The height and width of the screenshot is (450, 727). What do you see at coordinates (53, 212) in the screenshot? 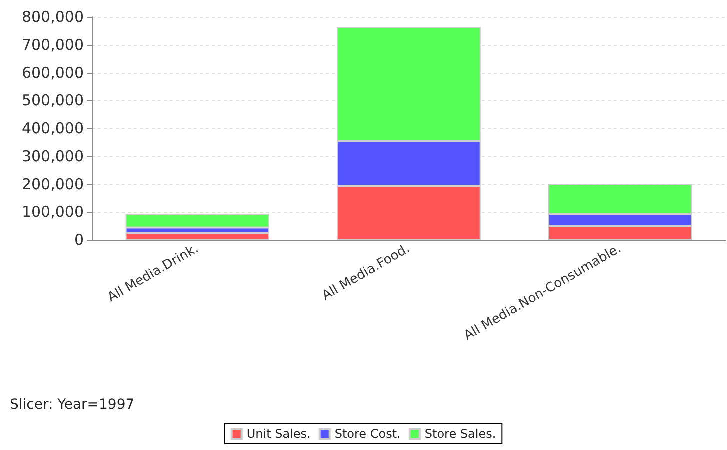
I see `y-tick-label: 100,000` at bounding box center [53, 212].